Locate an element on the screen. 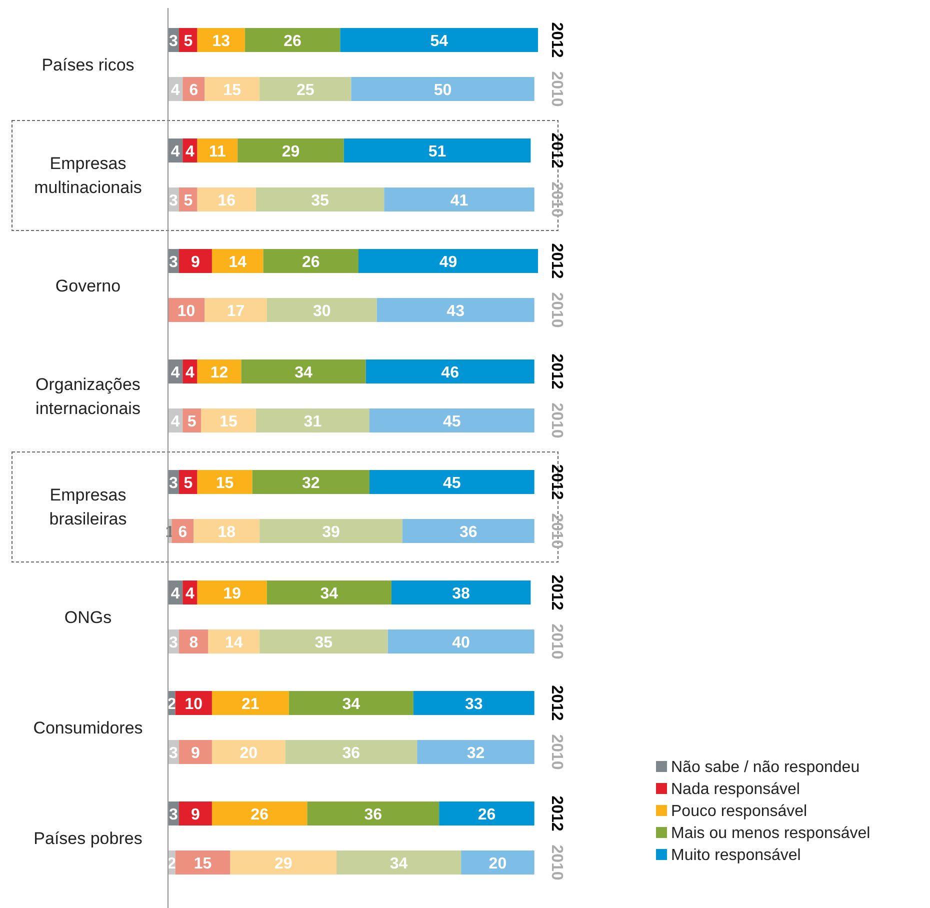 The height and width of the screenshot is (908, 930). data-label: 33 is located at coordinates (473, 704).